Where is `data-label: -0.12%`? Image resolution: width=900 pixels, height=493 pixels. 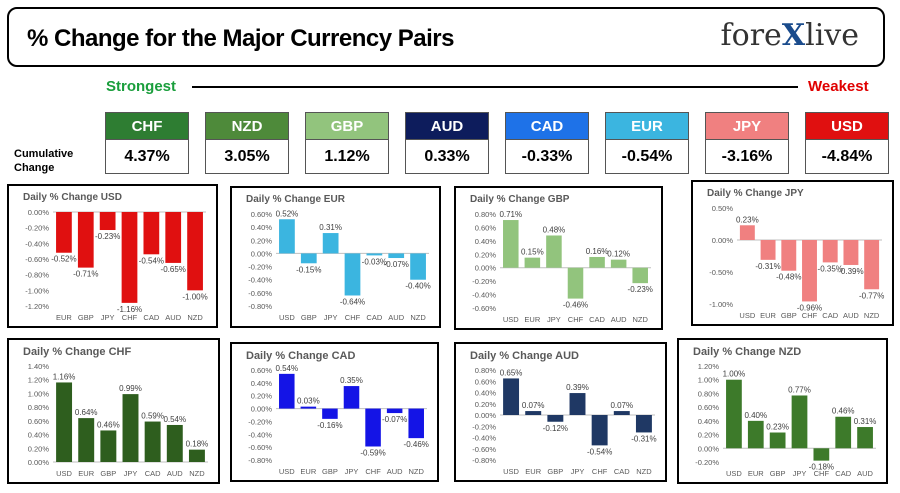 data-label: -0.12% is located at coordinates (555, 428).